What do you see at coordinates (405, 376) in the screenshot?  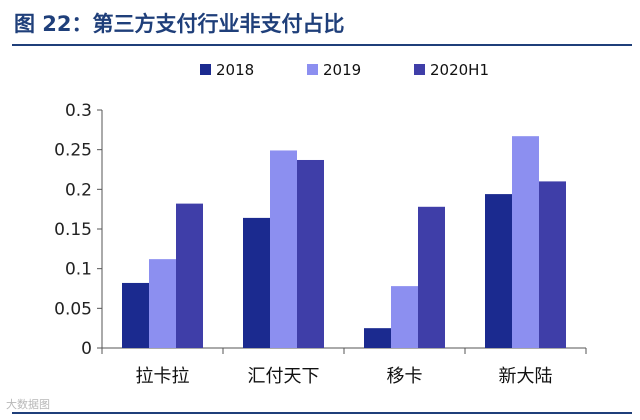 I see `x-category-label: 移卡` at bounding box center [405, 376].